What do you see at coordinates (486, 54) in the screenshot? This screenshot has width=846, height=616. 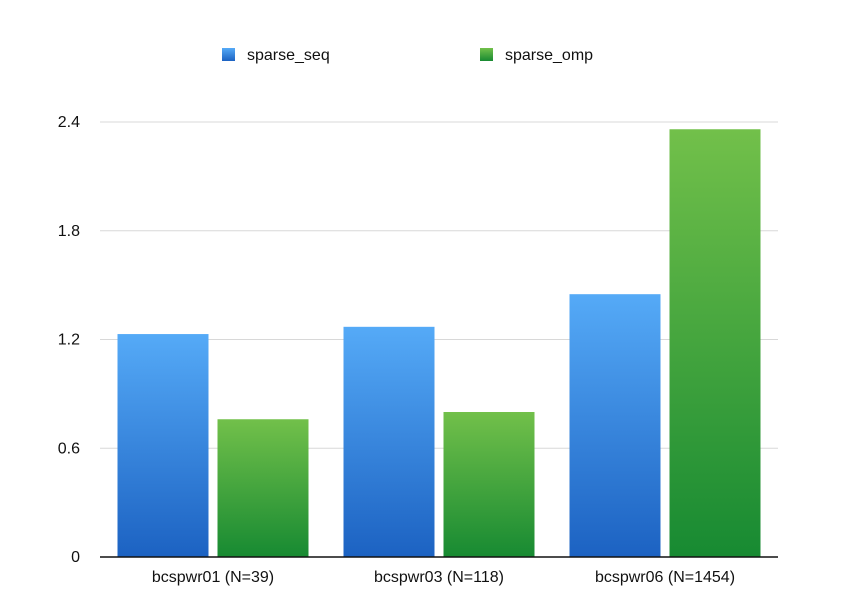 I see `legend-swatch-sparse-omp` at bounding box center [486, 54].